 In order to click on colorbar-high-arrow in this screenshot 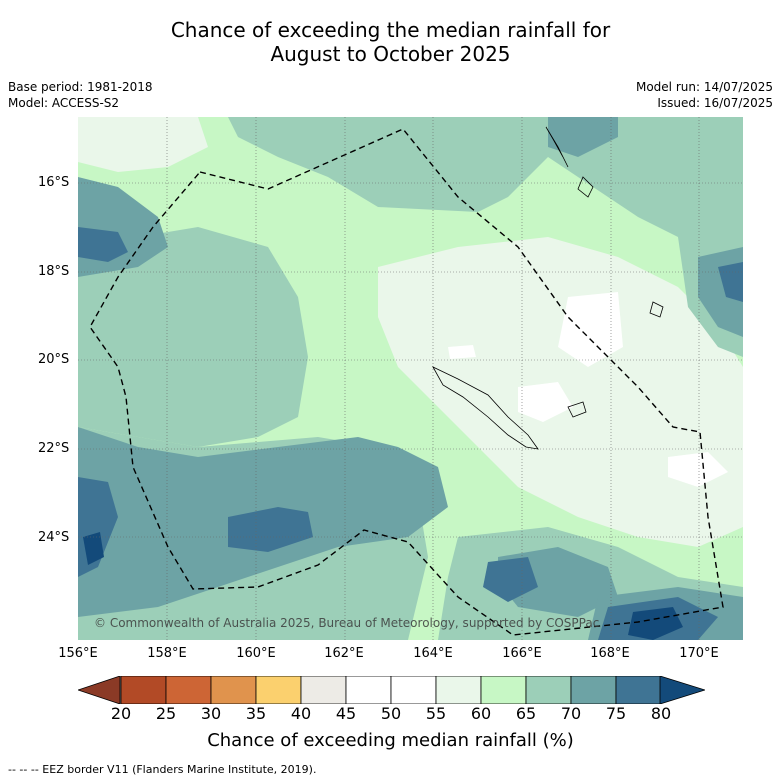, I will do `click(682, 690)`.